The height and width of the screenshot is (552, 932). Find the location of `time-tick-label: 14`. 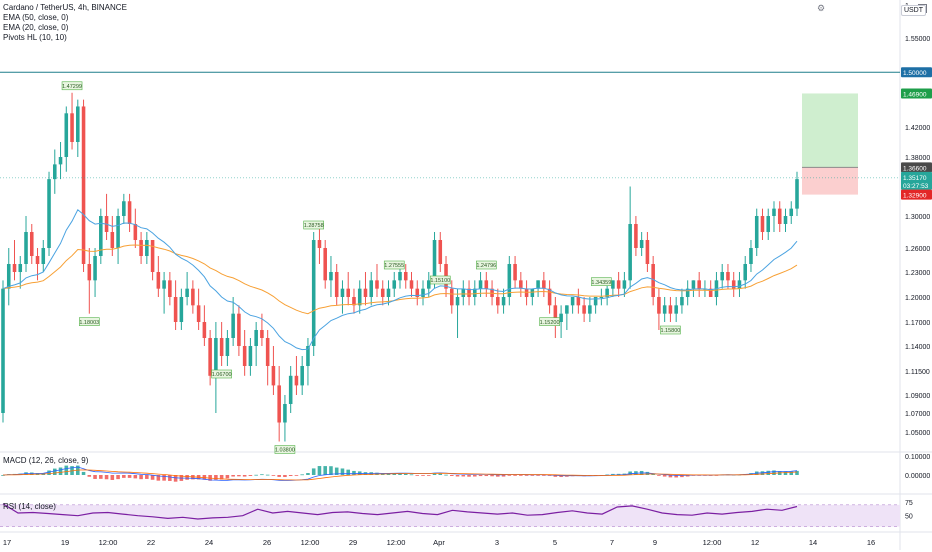

time-tick-label: 14 is located at coordinates (813, 542).